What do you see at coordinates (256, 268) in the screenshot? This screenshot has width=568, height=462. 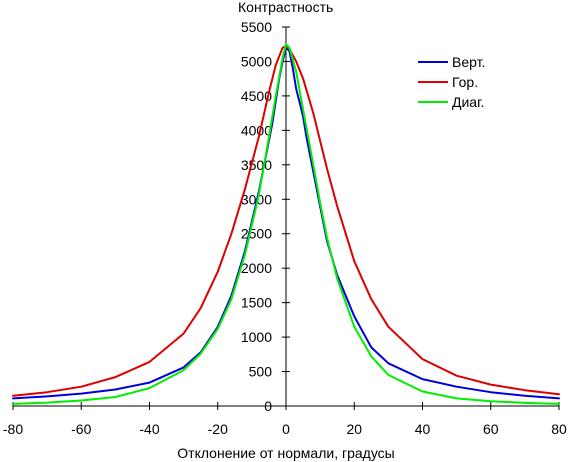 I see `y-tick-label: 2000` at bounding box center [256, 268].